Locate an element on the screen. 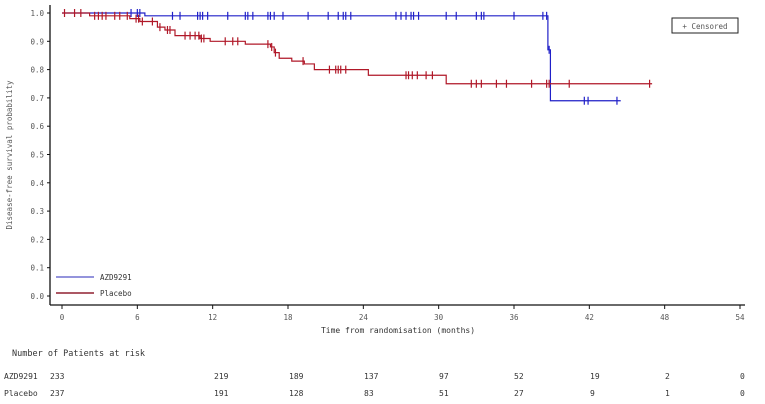 Image resolution: width=765 pixels, height=404 pixels. risk-count: 51 is located at coordinates (444, 393).